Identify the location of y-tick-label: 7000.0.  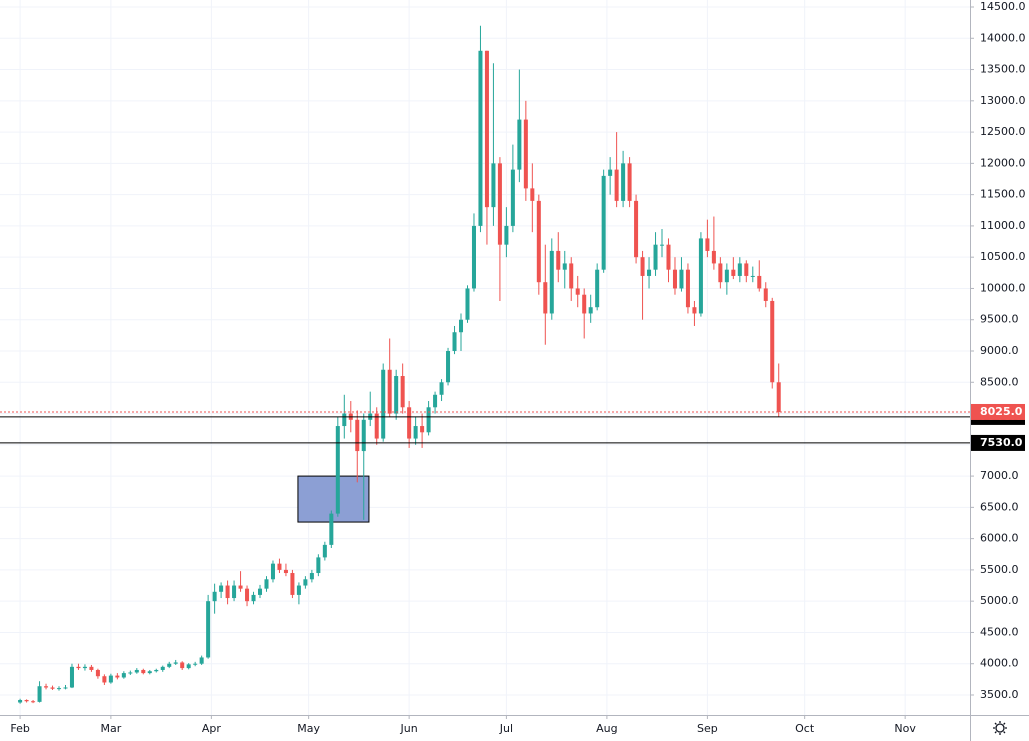
(999, 475).